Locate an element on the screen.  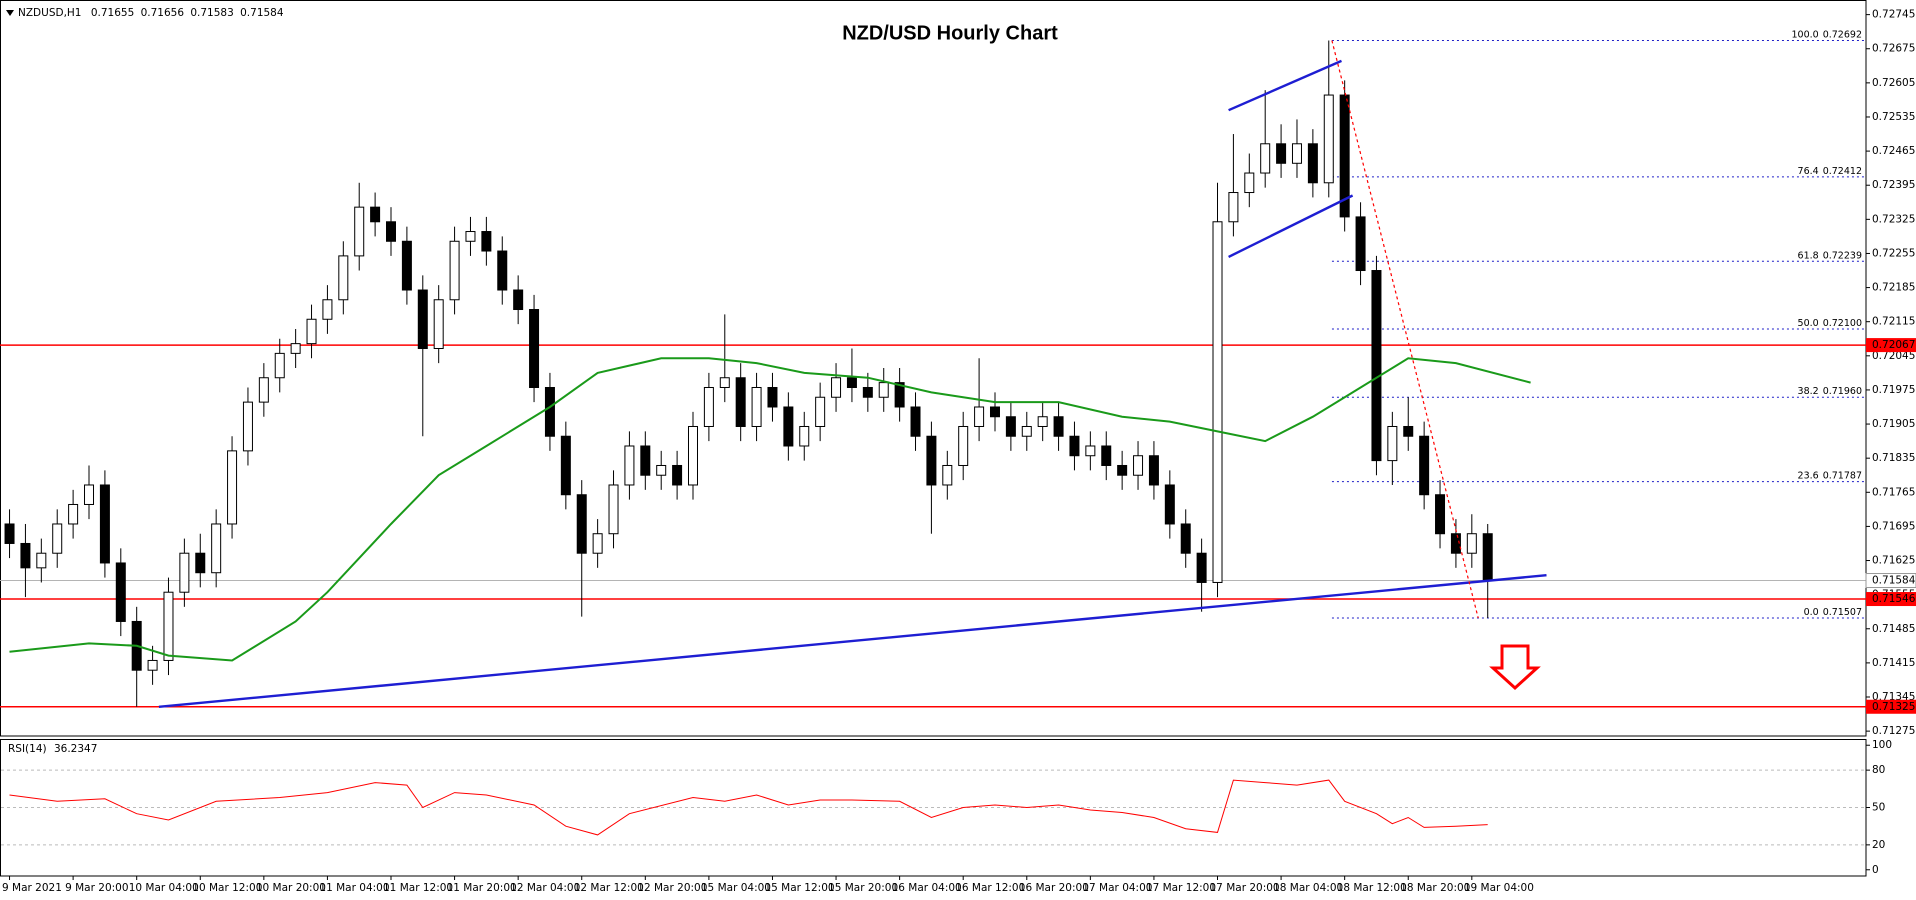
x-tick-label: 15 Mar 20:00 is located at coordinates (863, 888).